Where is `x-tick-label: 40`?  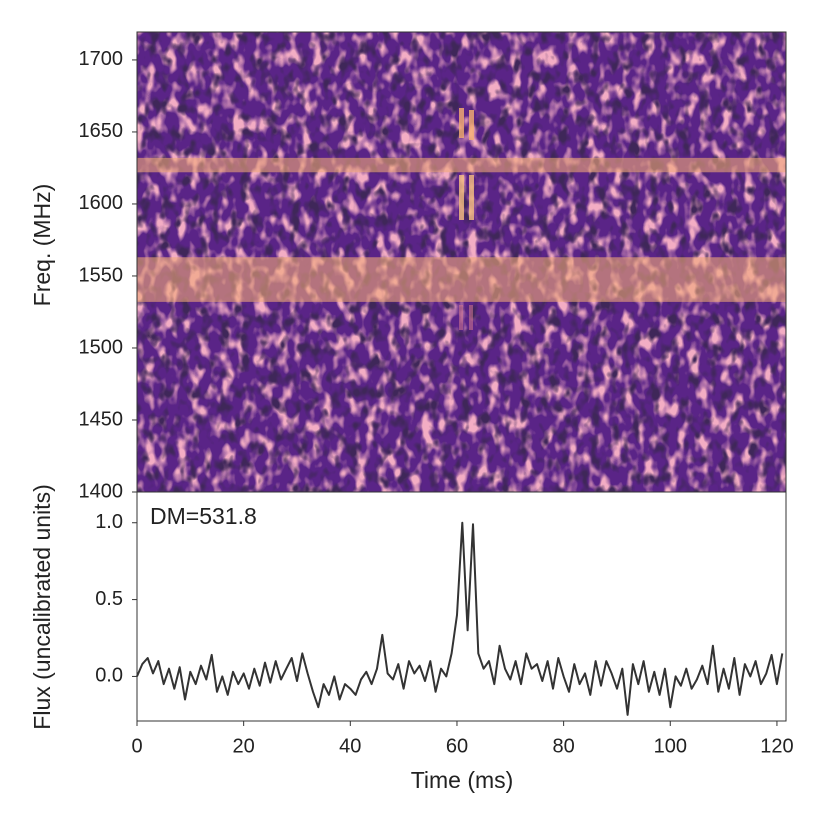
x-tick-label: 40 is located at coordinates (350, 746).